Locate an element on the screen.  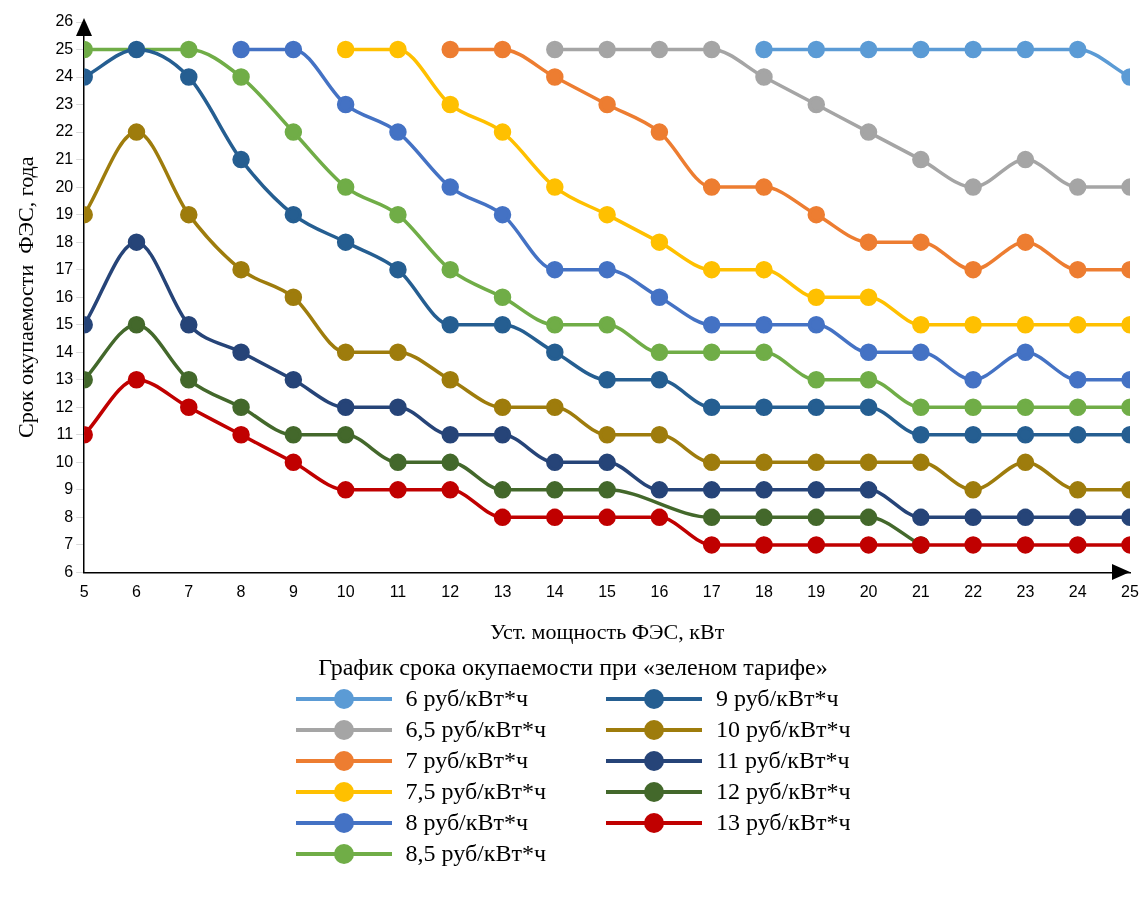
legend-label: 11 руб/кВт*ч is located at coordinates (783, 760).